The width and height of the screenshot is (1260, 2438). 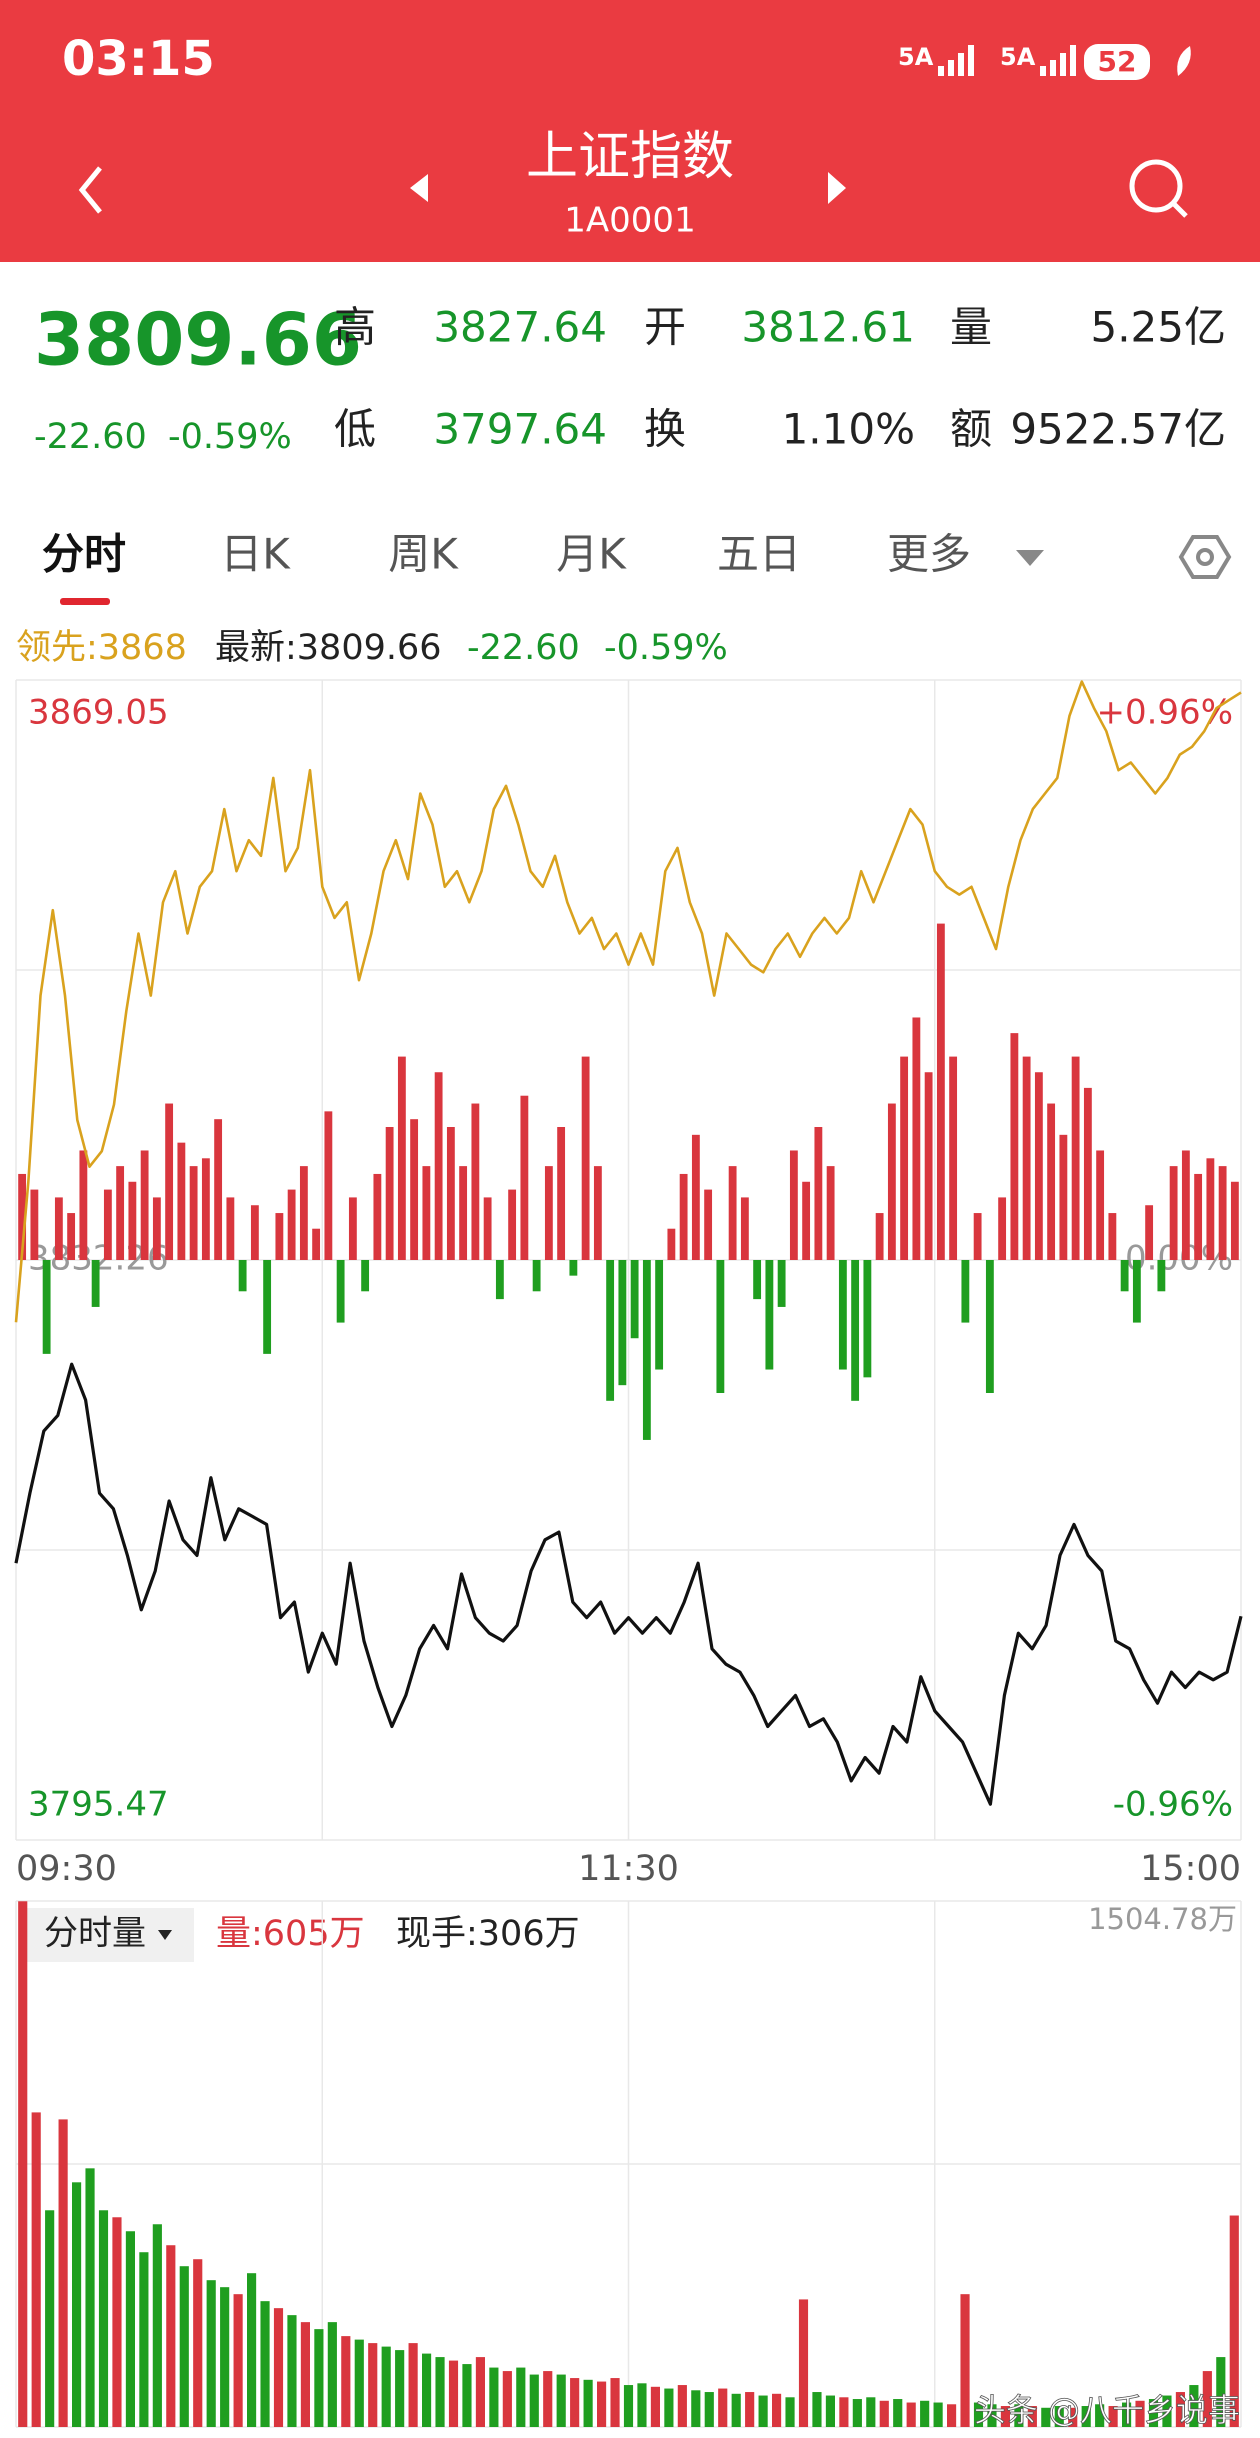 What do you see at coordinates (759, 554) in the screenshot?
I see `tab: 五日` at bounding box center [759, 554].